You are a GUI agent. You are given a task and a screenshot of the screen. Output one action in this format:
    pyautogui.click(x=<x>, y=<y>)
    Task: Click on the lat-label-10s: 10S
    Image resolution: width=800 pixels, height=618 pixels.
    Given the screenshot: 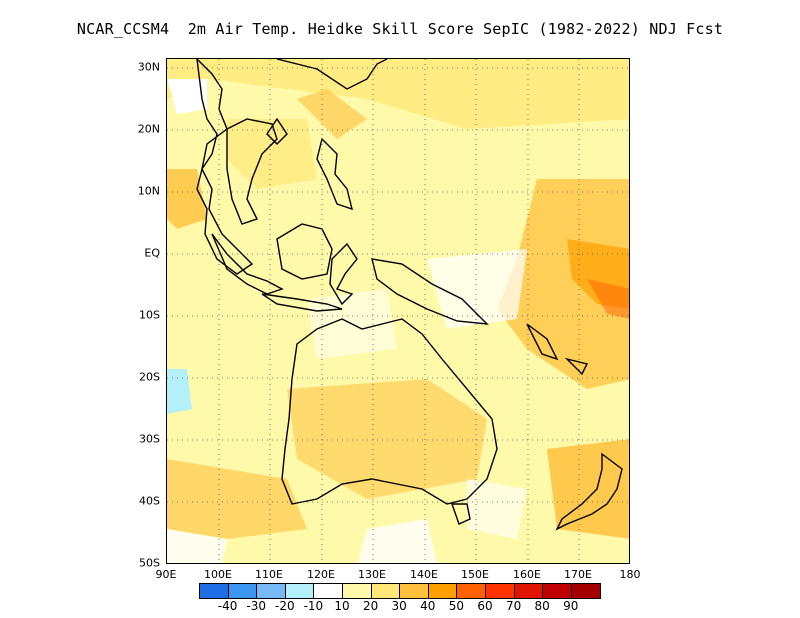 What is the action you would take?
    pyautogui.click(x=149, y=315)
    